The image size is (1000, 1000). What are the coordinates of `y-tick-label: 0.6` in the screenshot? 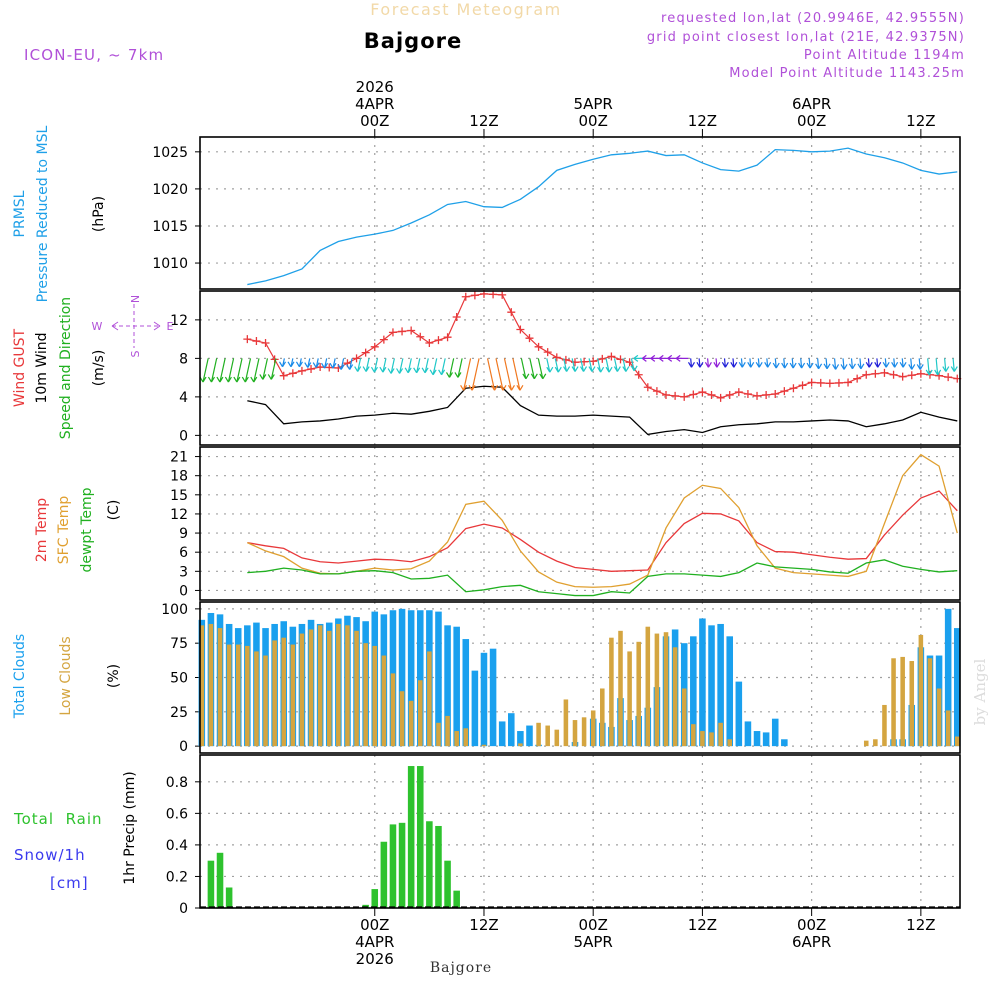 It's located at (177, 814).